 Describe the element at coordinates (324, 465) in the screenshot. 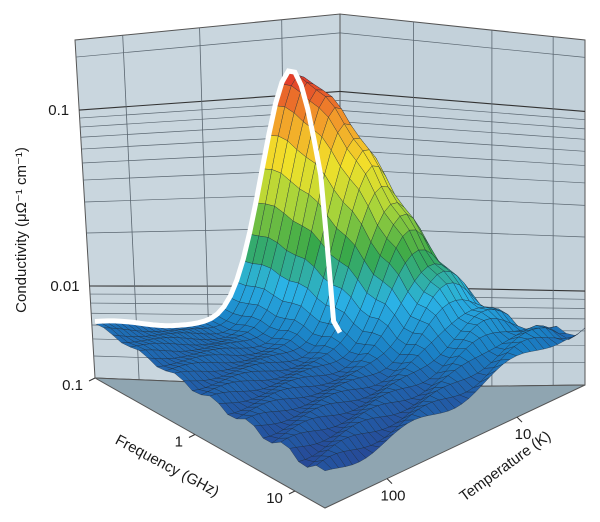

I see `surface-cell` at that location.